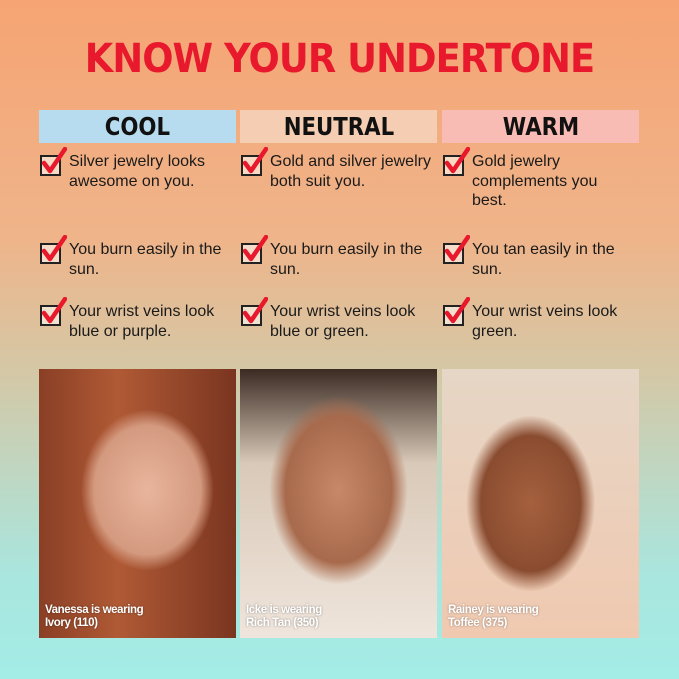  What do you see at coordinates (540, 503) in the screenshot?
I see `model-photo: Rainey is wearing Toffee (375)` at bounding box center [540, 503].